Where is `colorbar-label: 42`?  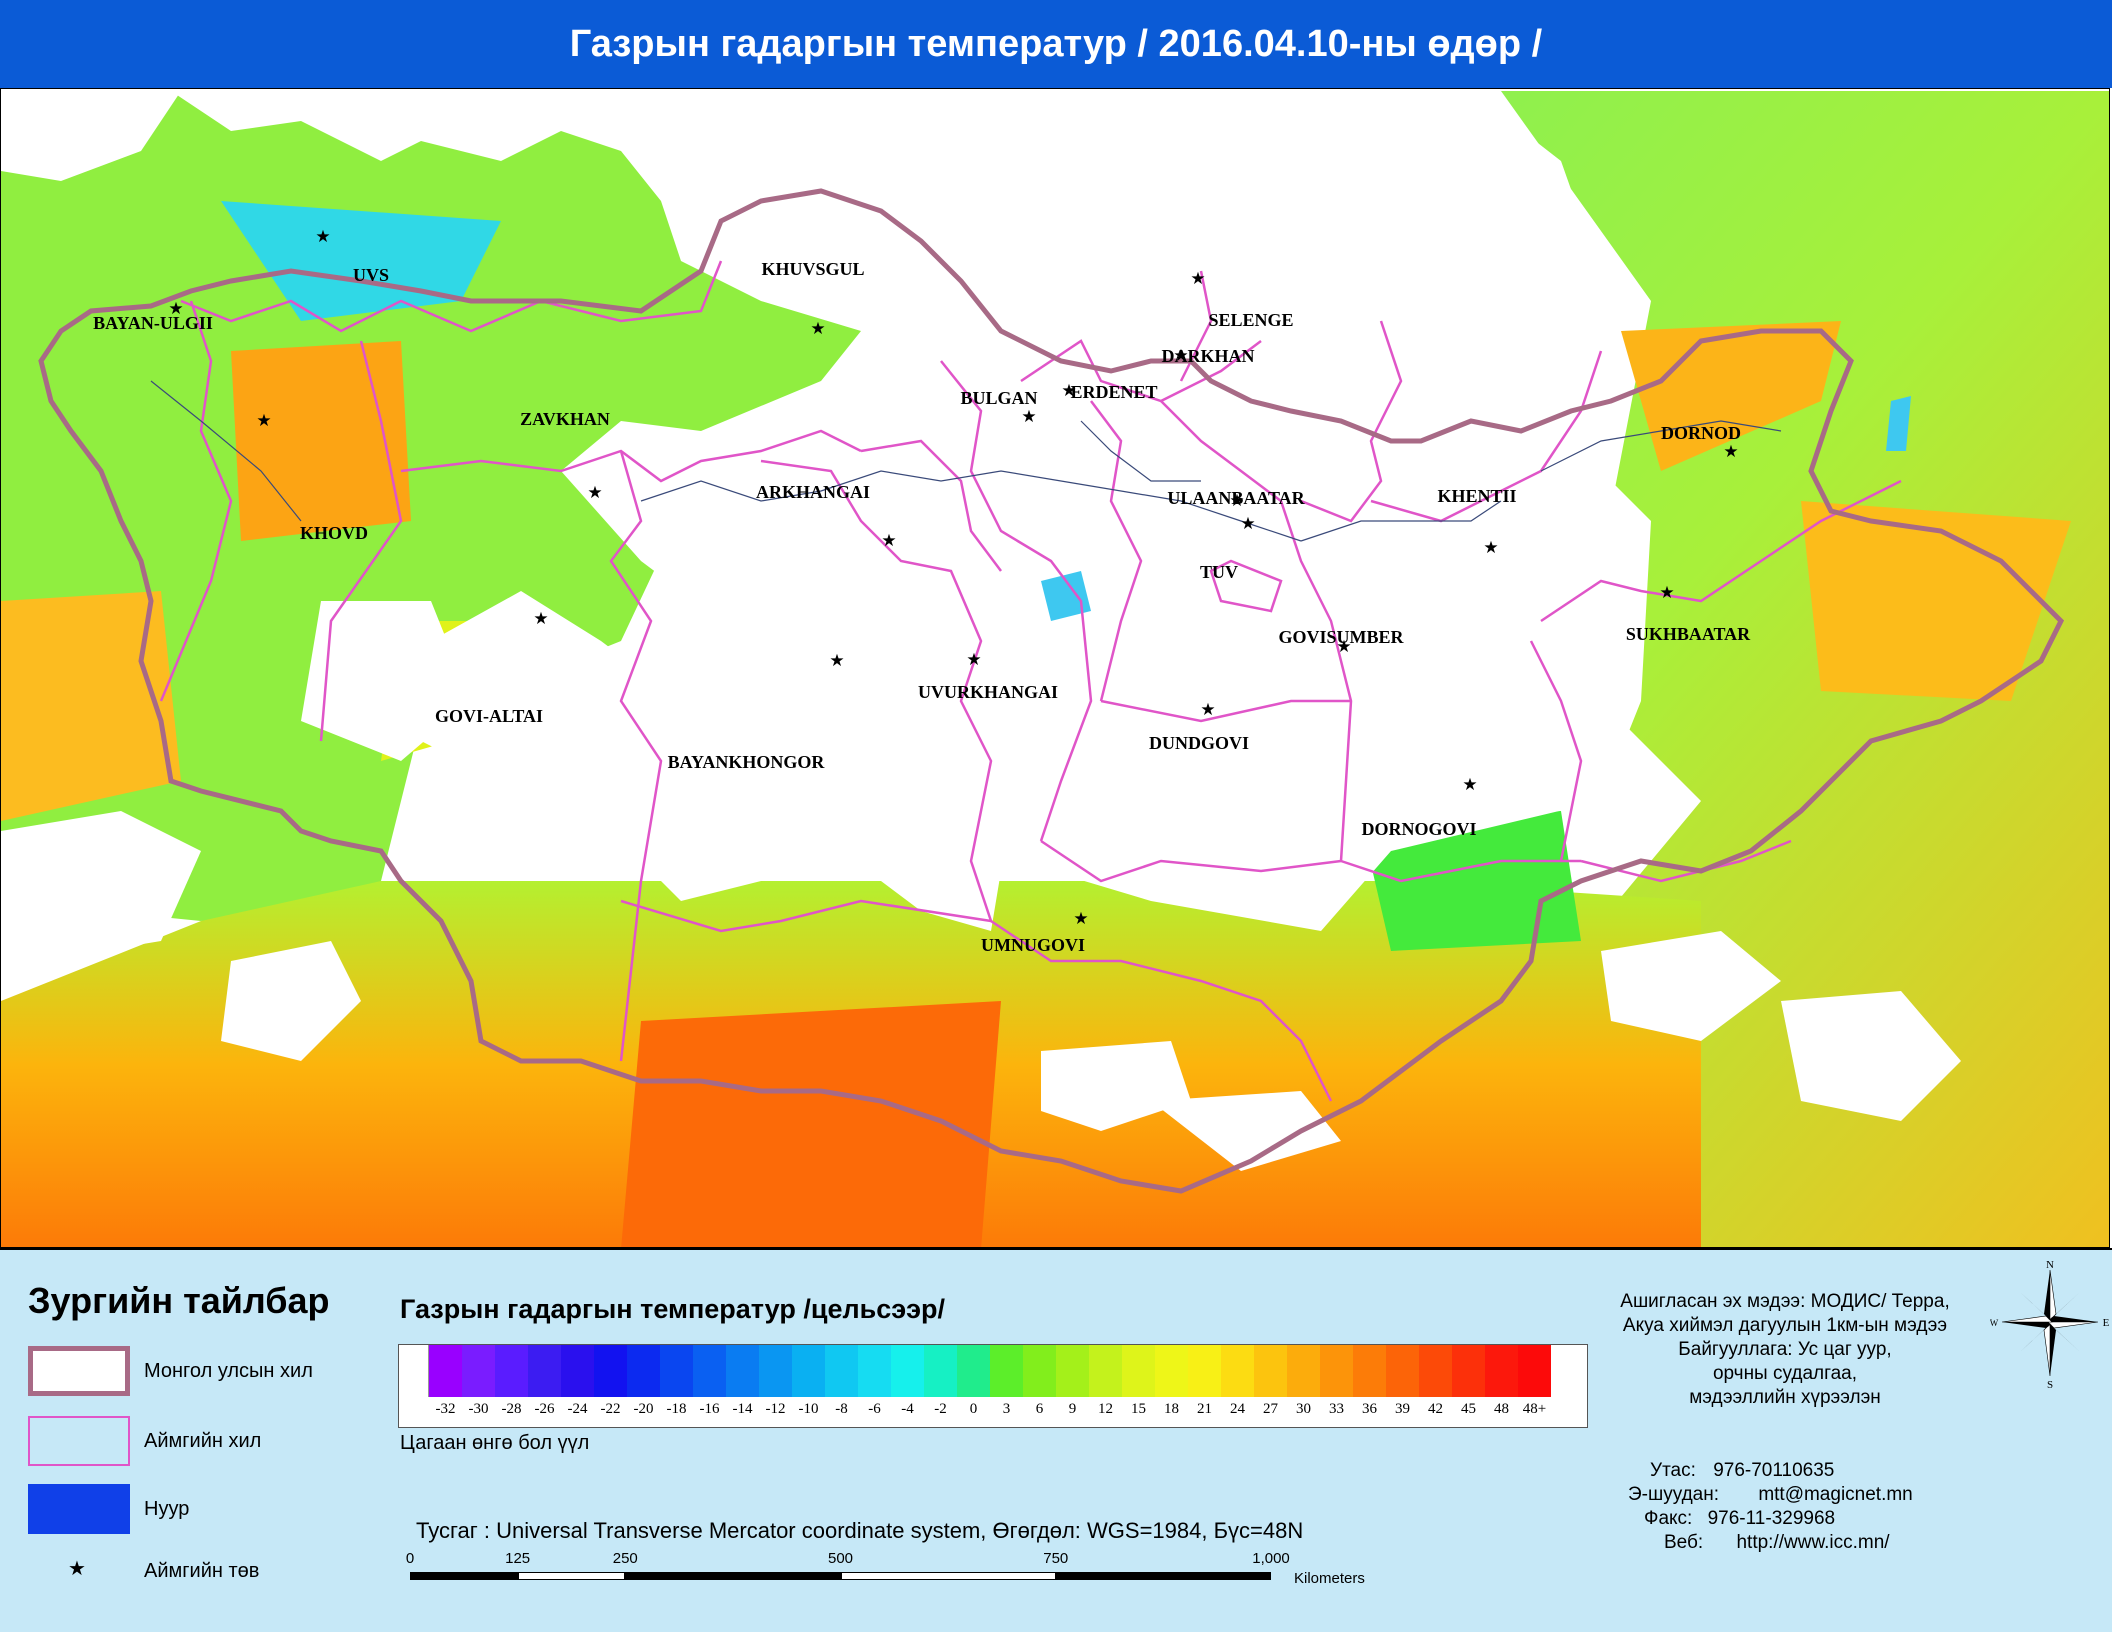 colorbar-label: 42 is located at coordinates (1435, 1409).